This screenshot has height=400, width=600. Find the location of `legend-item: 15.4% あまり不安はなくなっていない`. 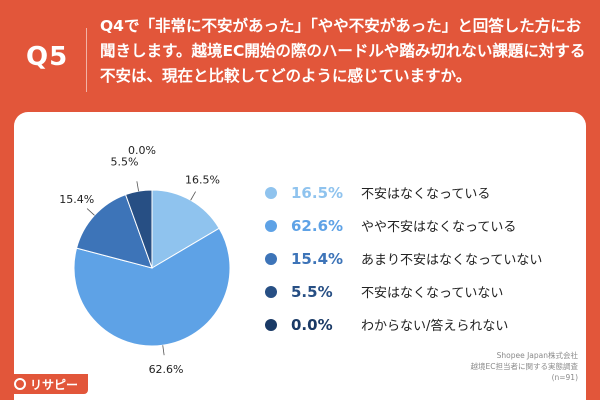

legend-item: 15.4% あまり不安はなくなっていない is located at coordinates (425, 258).